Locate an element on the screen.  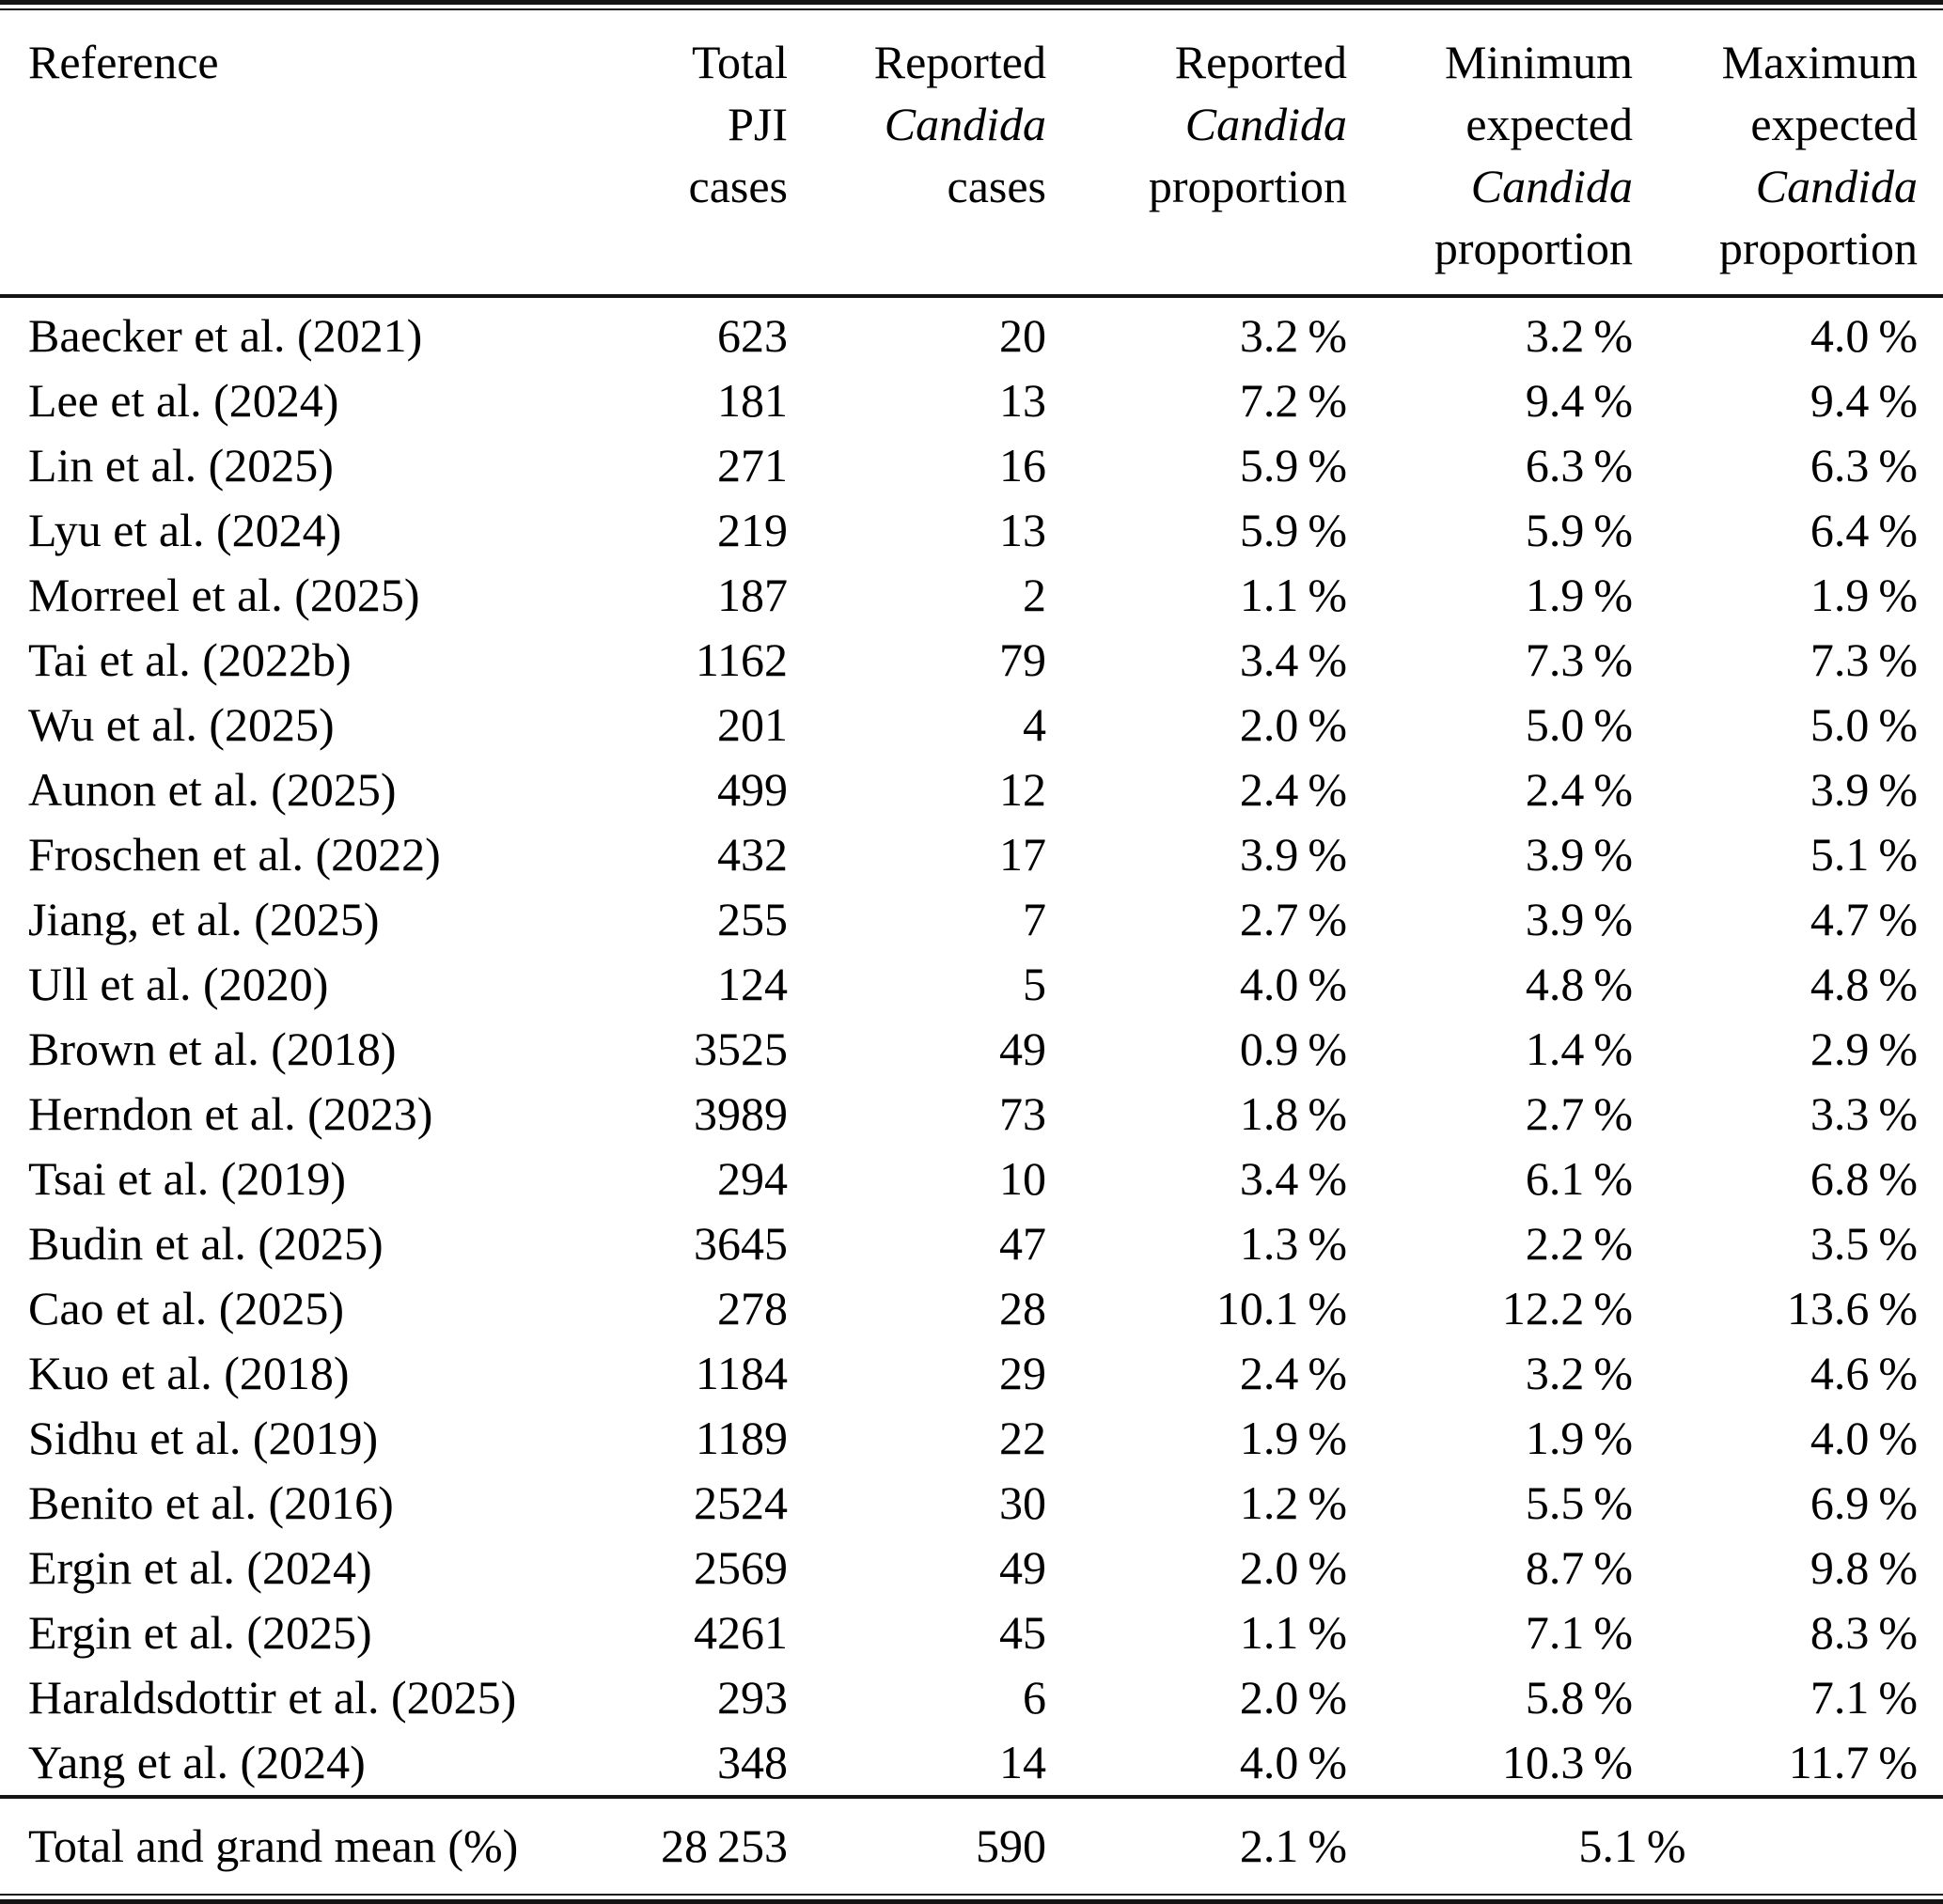
cell-reported-candida-cases: 5 is located at coordinates (1034, 984).